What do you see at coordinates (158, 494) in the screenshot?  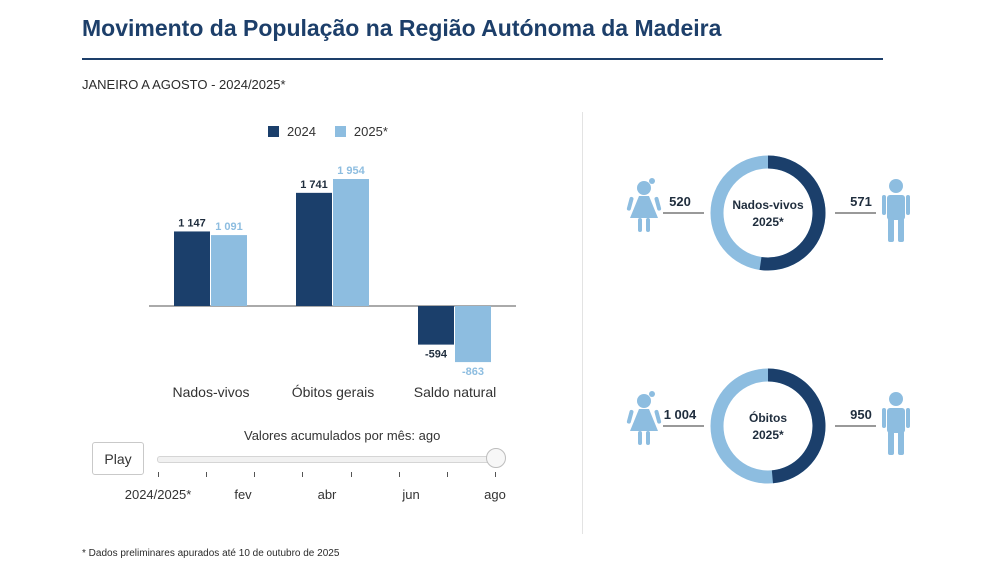 I see `slider-tick-label: 2024/2025*` at bounding box center [158, 494].